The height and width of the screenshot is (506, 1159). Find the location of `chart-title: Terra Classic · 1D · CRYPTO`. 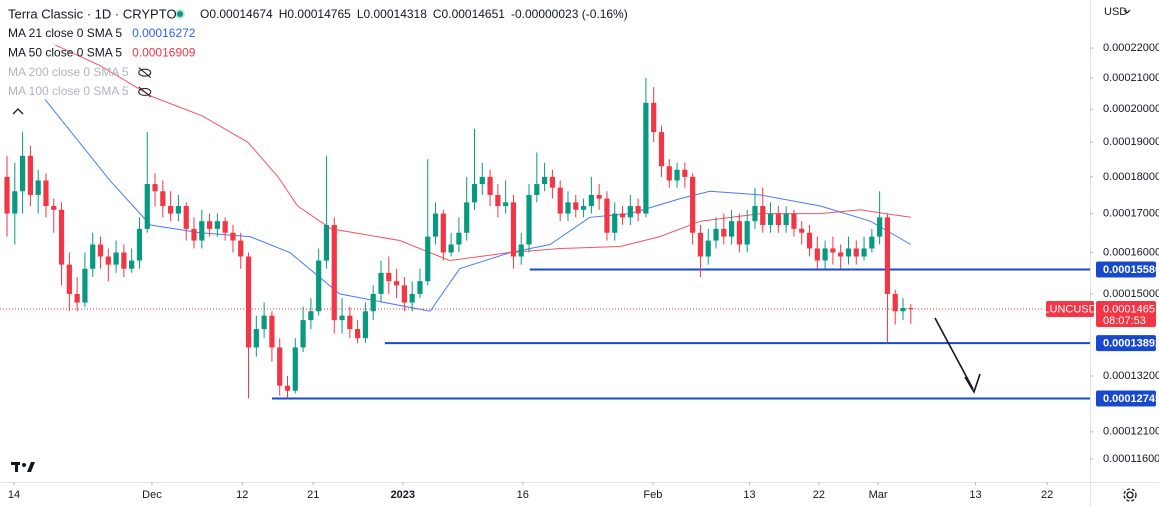

chart-title: Terra Classic · 1D · CRYPTO is located at coordinates (92, 13).